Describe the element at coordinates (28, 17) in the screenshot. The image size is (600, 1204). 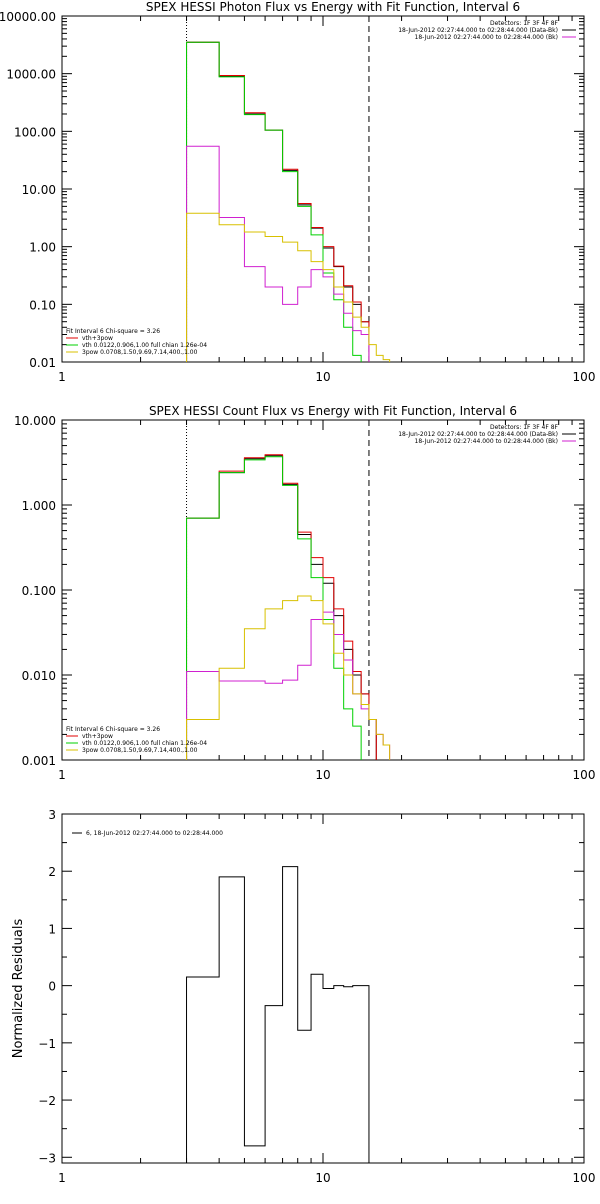
I see `y-tick-label: 10000.00` at that location.